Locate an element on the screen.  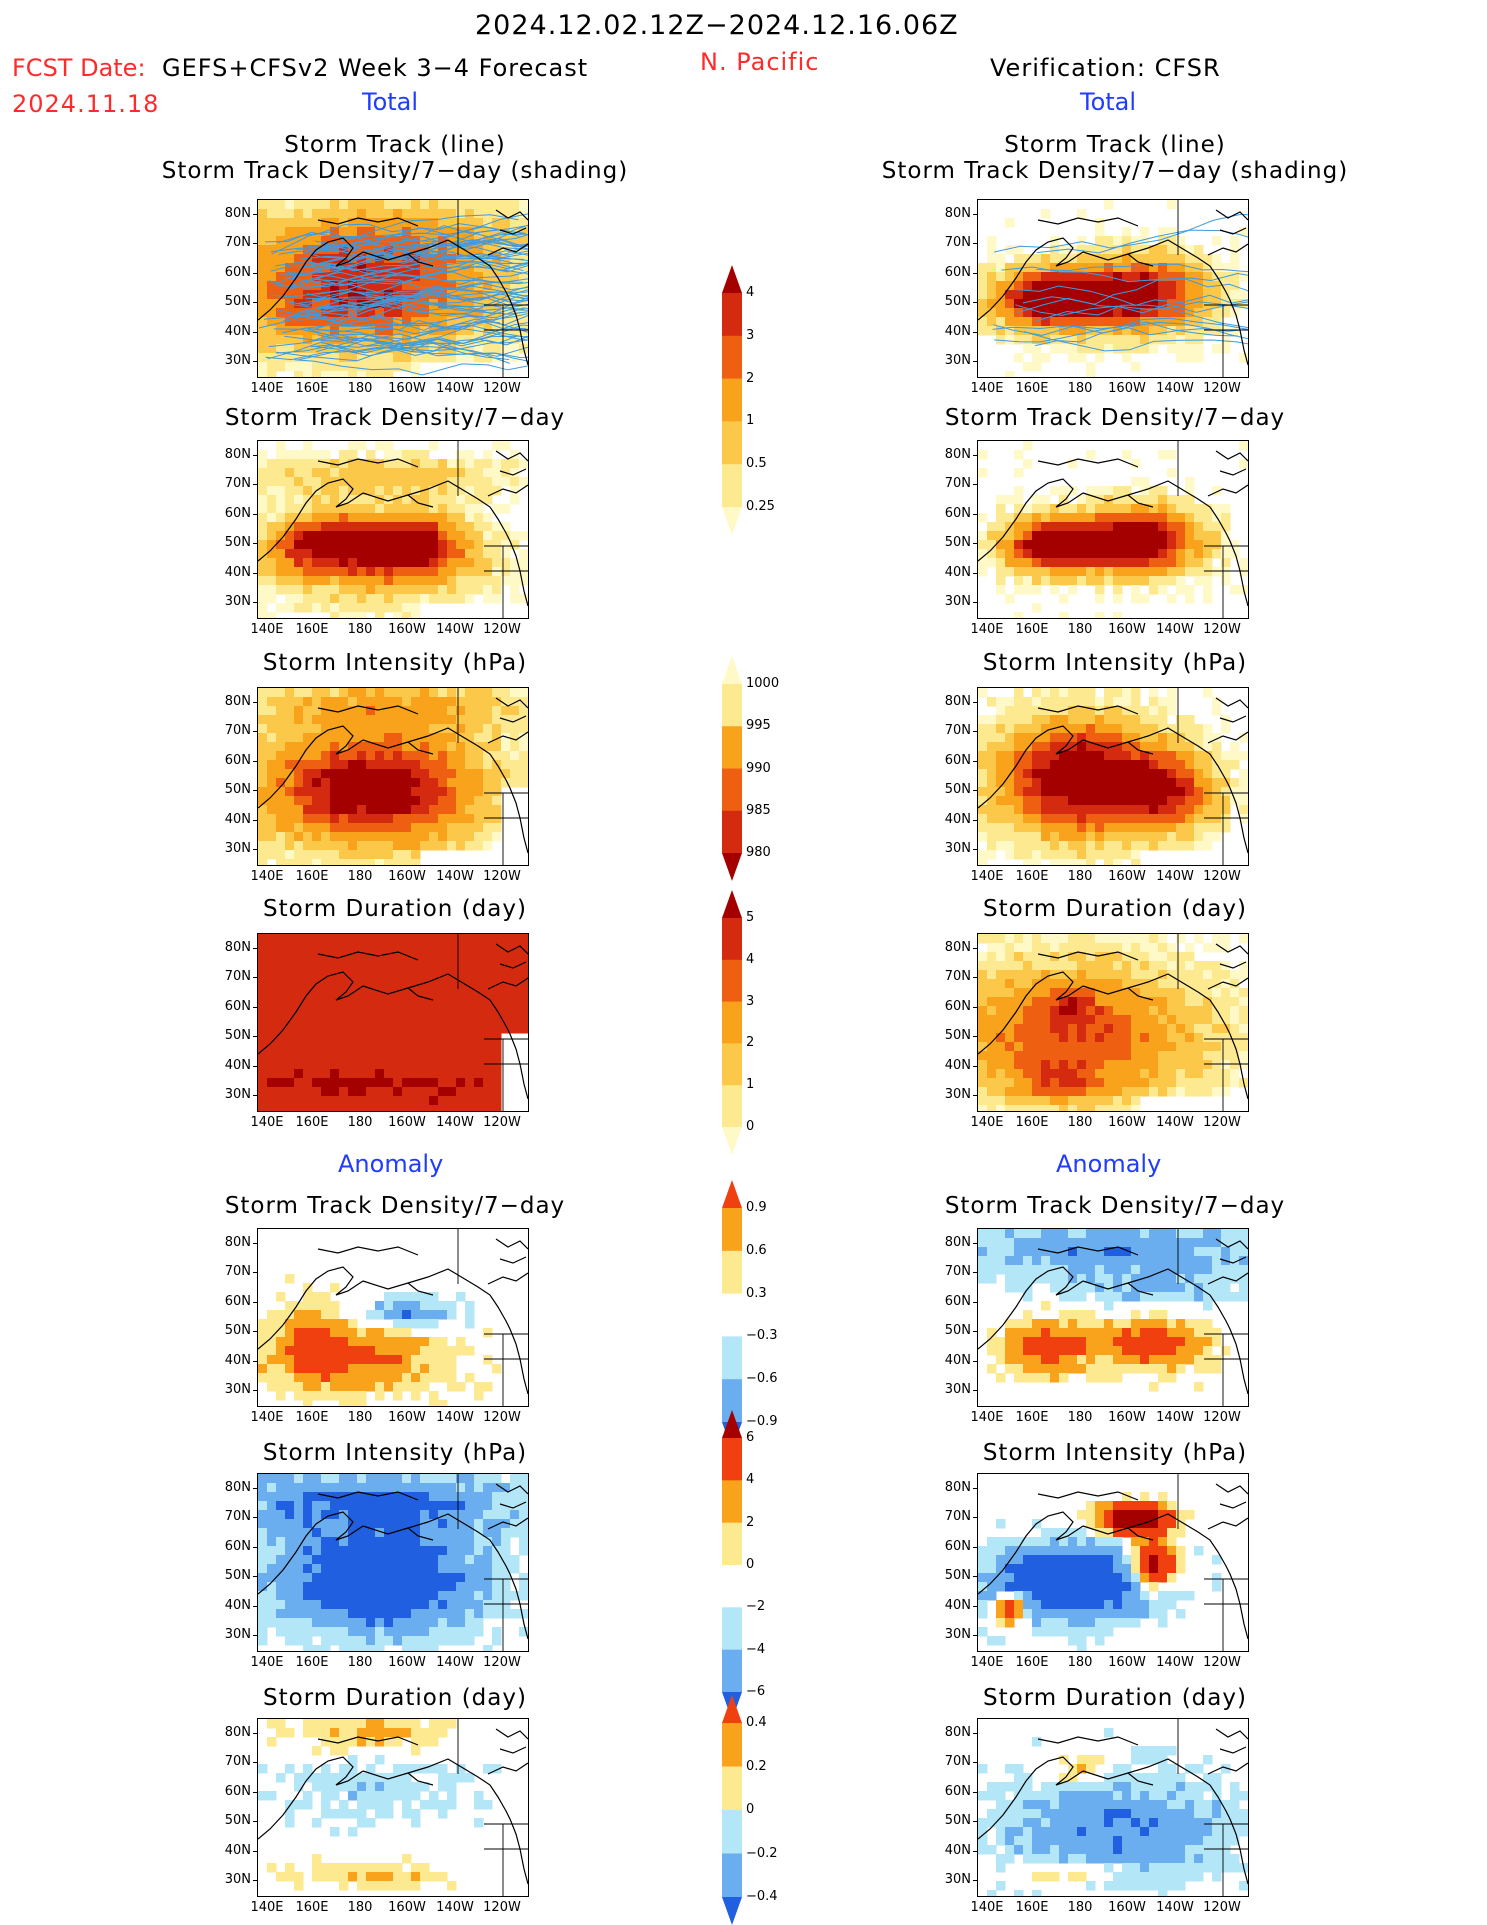
lon-label: 140W is located at coordinates (455, 1122).